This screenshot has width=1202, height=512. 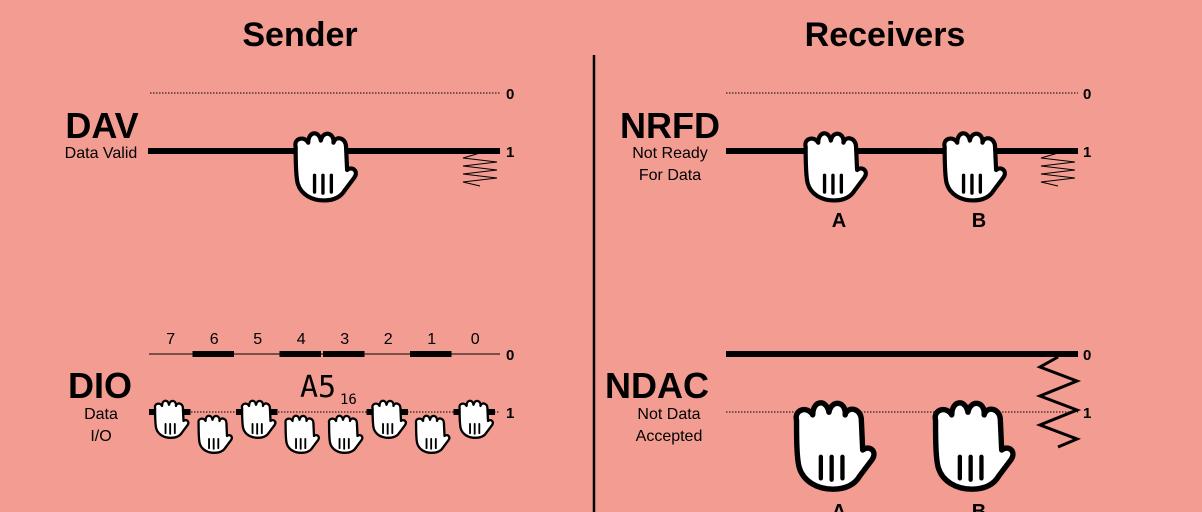 What do you see at coordinates (214, 339) in the screenshot?
I see `dio-bit-number: 6` at bounding box center [214, 339].